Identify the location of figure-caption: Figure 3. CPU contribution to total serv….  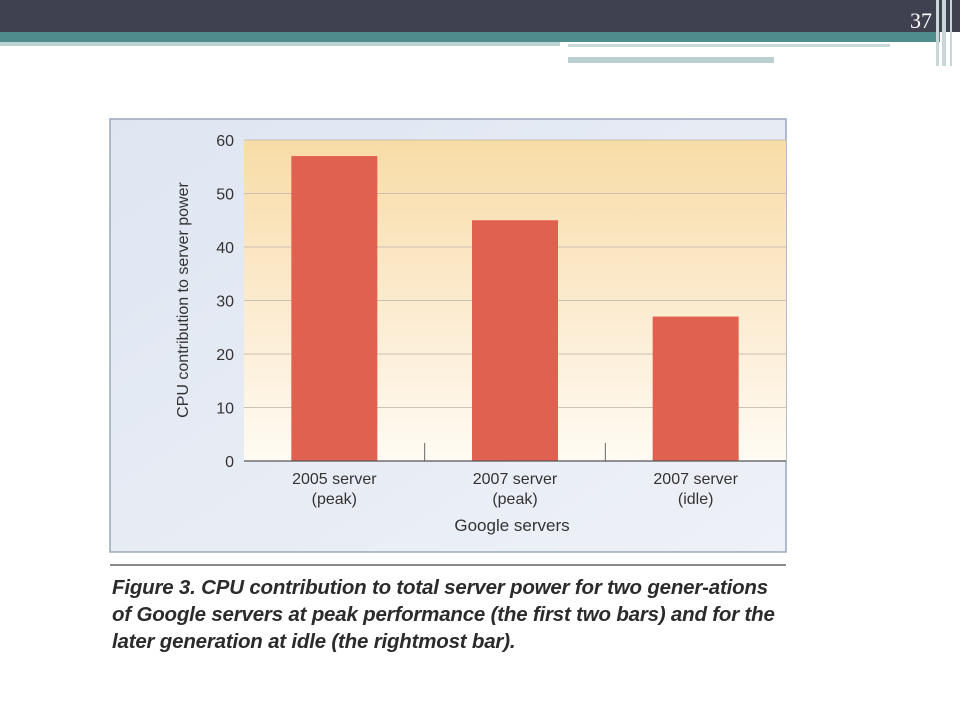
(452, 614).